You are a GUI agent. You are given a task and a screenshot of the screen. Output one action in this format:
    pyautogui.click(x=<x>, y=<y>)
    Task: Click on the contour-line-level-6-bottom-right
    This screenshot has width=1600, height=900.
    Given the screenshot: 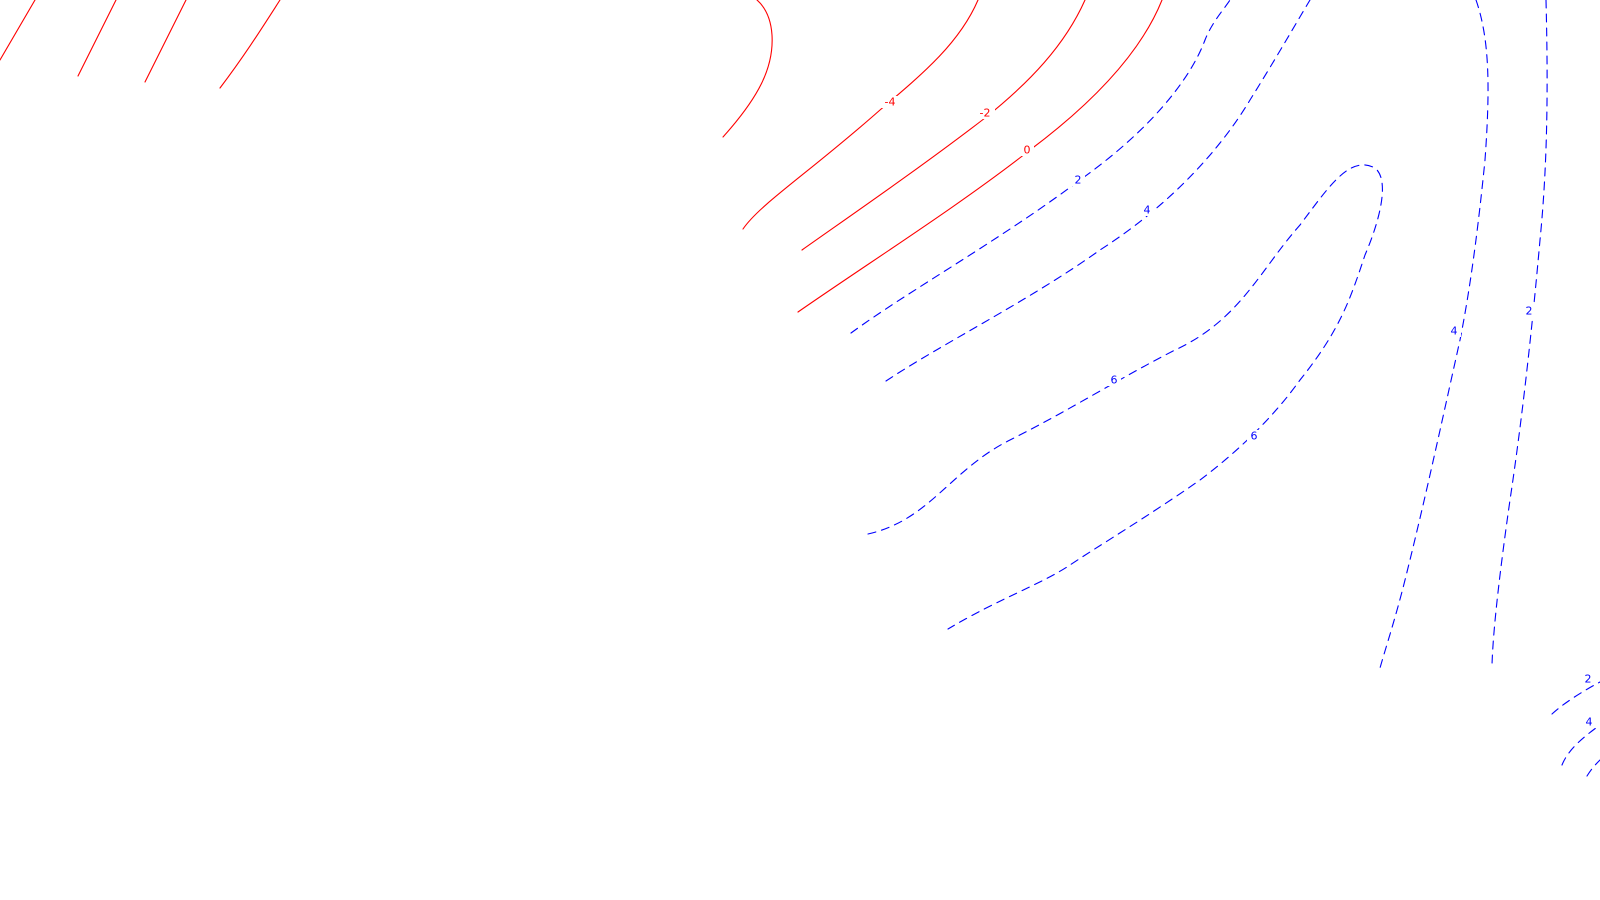 What is the action you would take?
    pyautogui.click(x=1593, y=768)
    